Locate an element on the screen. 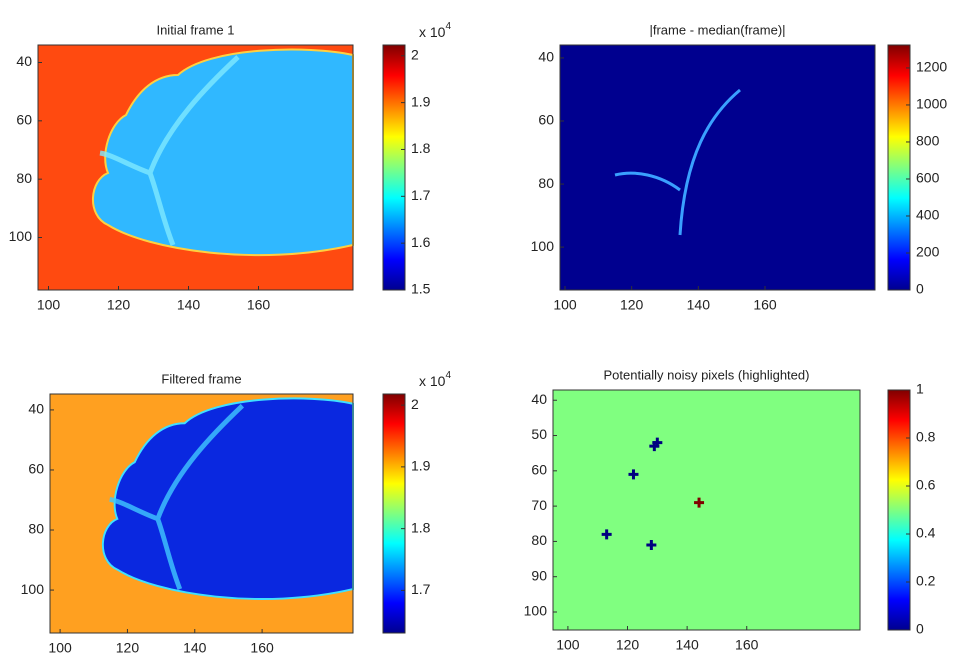 Image resolution: width=977 pixels, height=663 pixels. y-tick-label: 50 is located at coordinates (539, 434).